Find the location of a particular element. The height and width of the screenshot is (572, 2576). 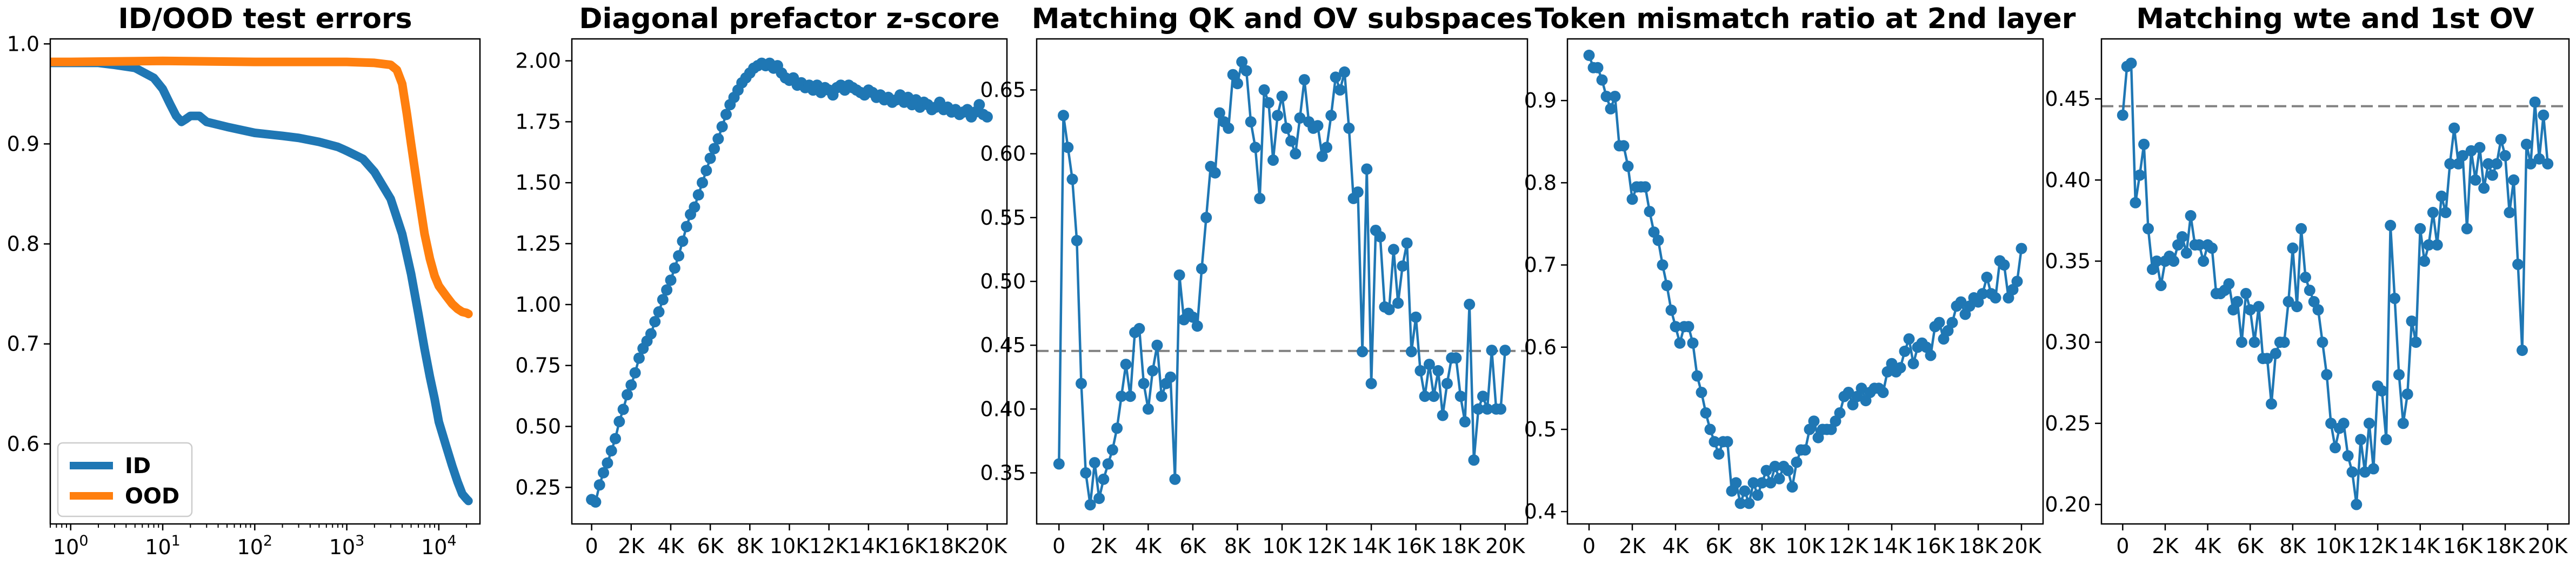

x-tick-label: 20K is located at coordinates (2548, 546).